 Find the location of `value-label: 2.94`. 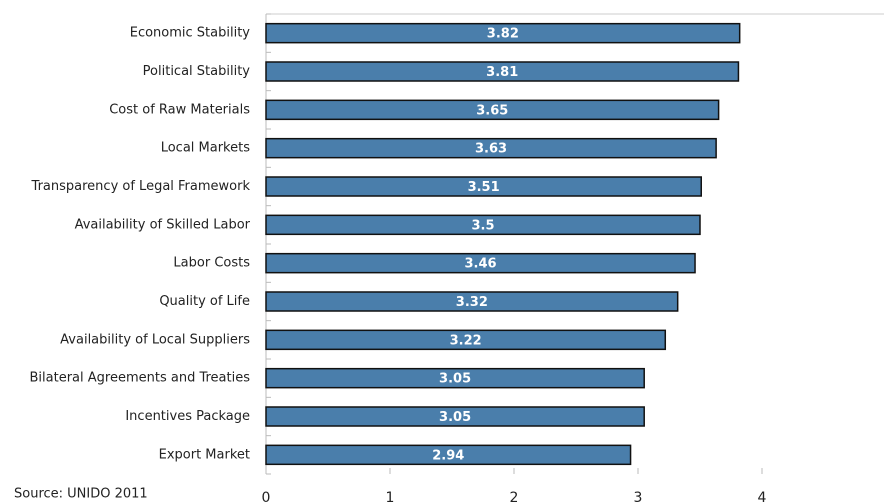

value-label: 2.94 is located at coordinates (448, 455).